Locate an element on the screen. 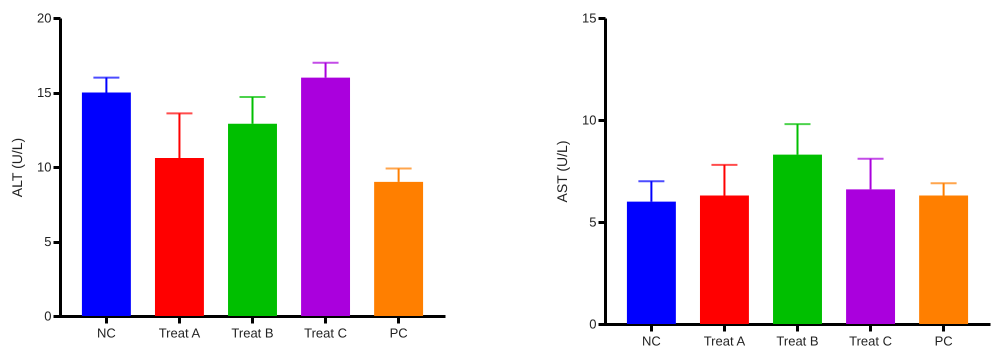  y-tick-label: 20 is located at coordinates (44, 18).